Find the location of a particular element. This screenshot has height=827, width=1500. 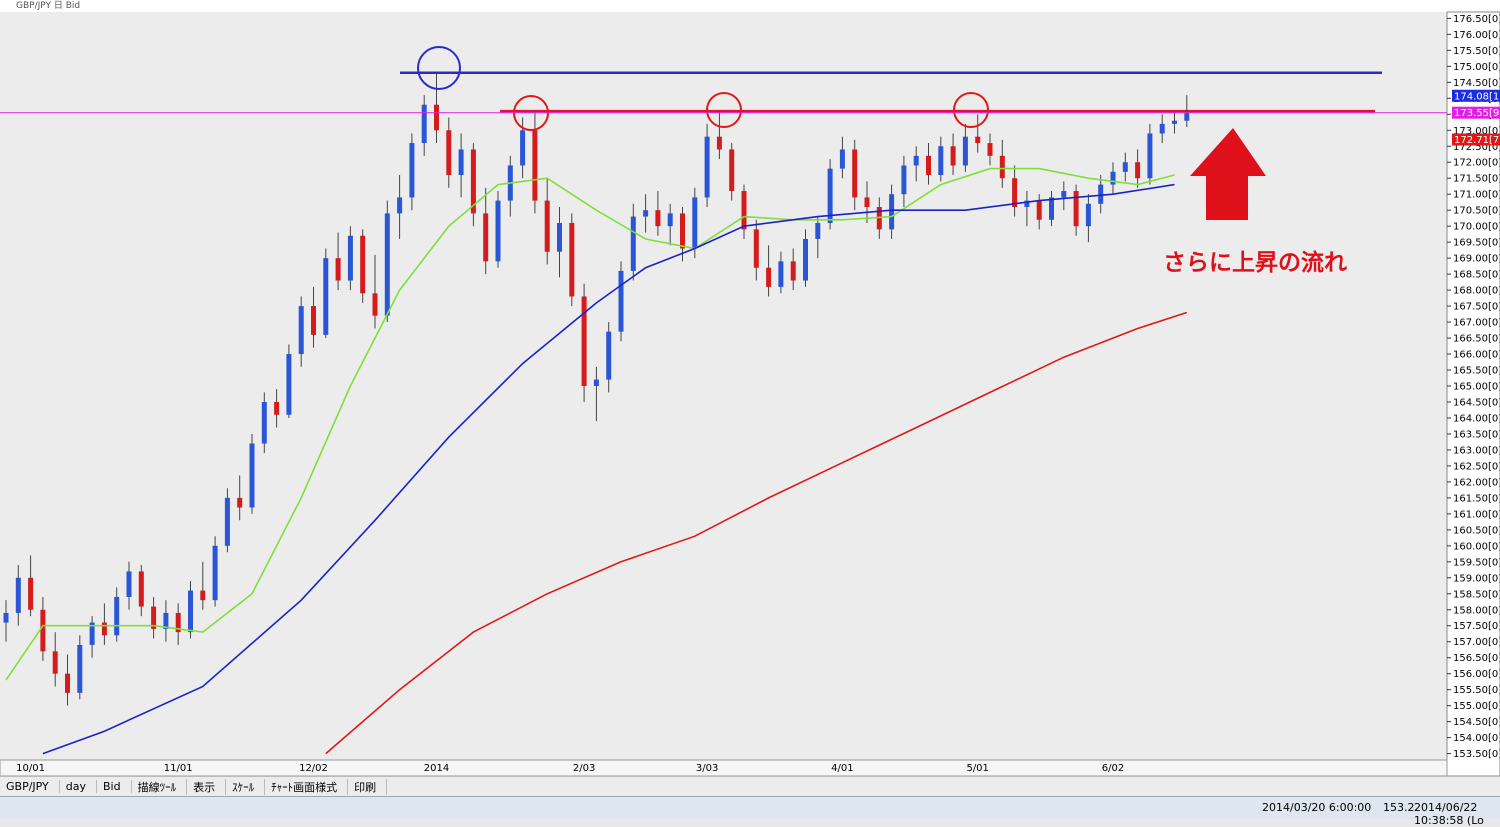

y-tick-label: 161.50[0] is located at coordinates (1476, 498).